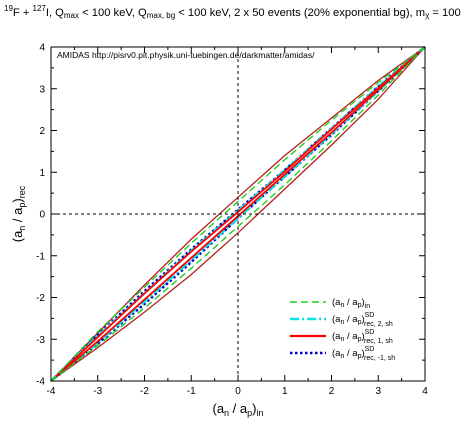 This screenshot has width=463, height=432. What do you see at coordinates (42, 173) in the screenshot?
I see `y-tick-label: 1` at bounding box center [42, 173].